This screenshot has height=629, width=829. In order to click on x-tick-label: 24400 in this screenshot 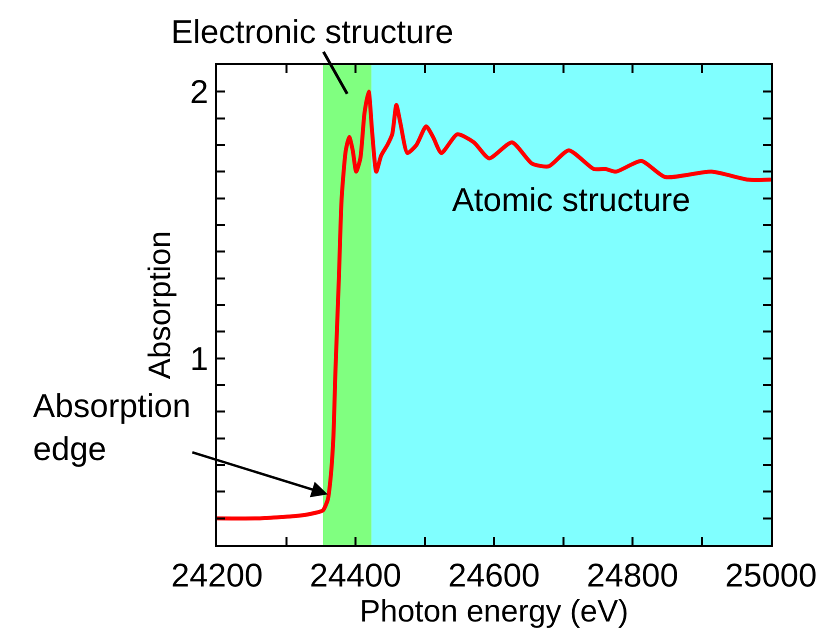, I will do `click(356, 575)`.